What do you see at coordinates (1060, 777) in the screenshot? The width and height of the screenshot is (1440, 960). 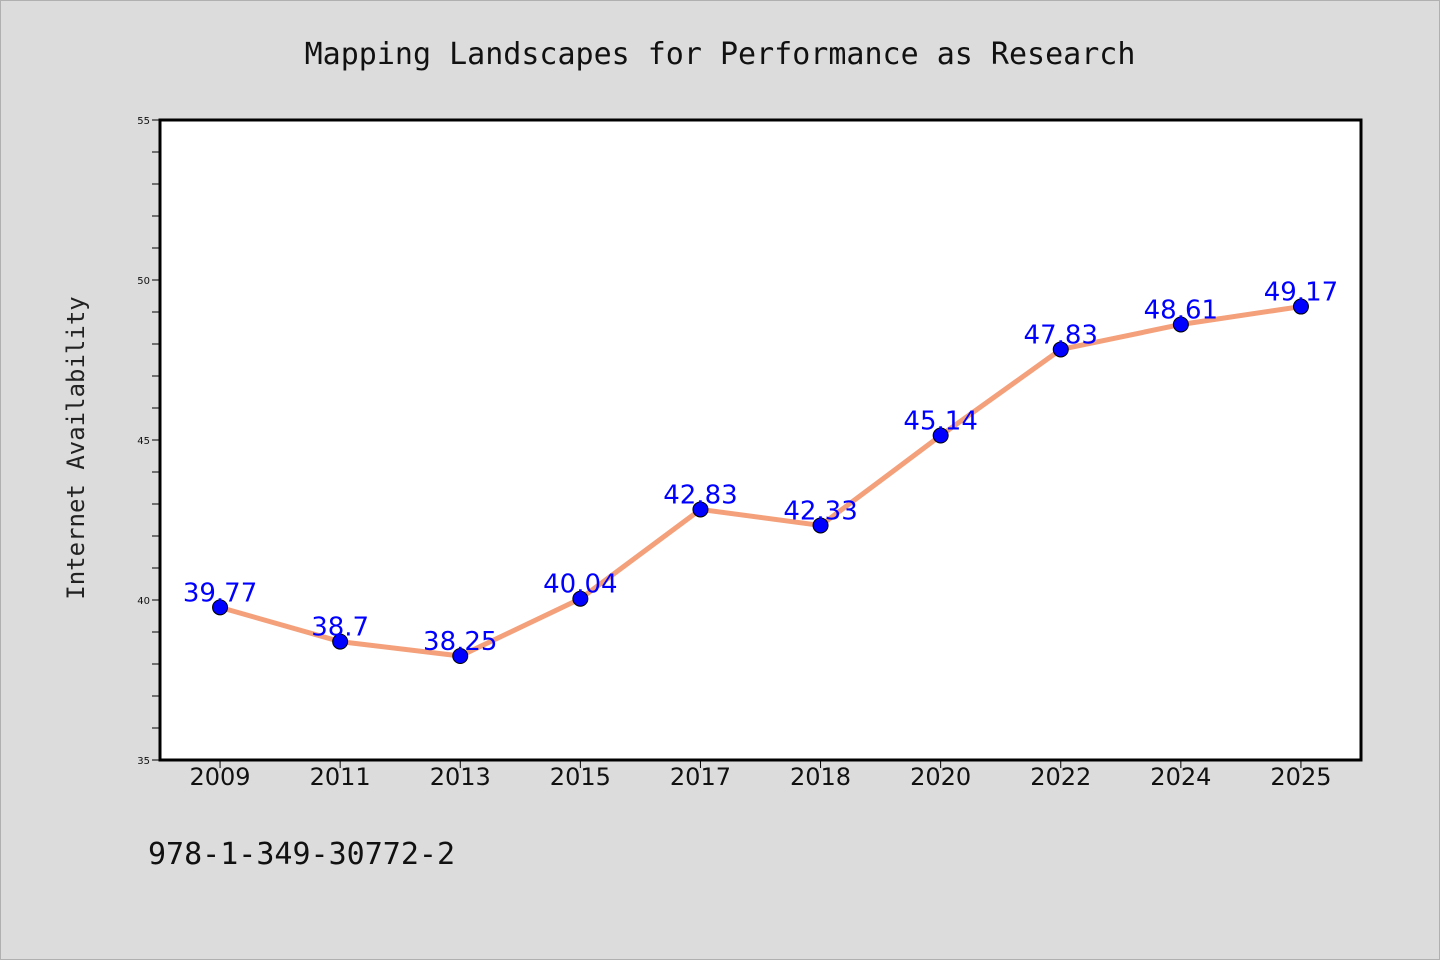 I see `x-tick-label: 2022` at bounding box center [1060, 777].